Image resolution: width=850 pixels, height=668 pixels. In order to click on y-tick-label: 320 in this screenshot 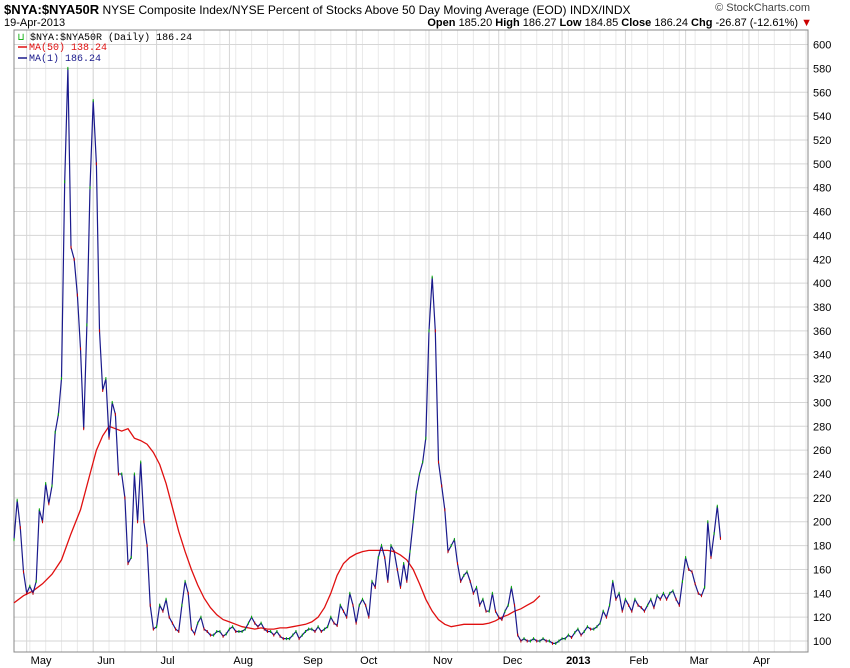, I will do `click(822, 380)`.